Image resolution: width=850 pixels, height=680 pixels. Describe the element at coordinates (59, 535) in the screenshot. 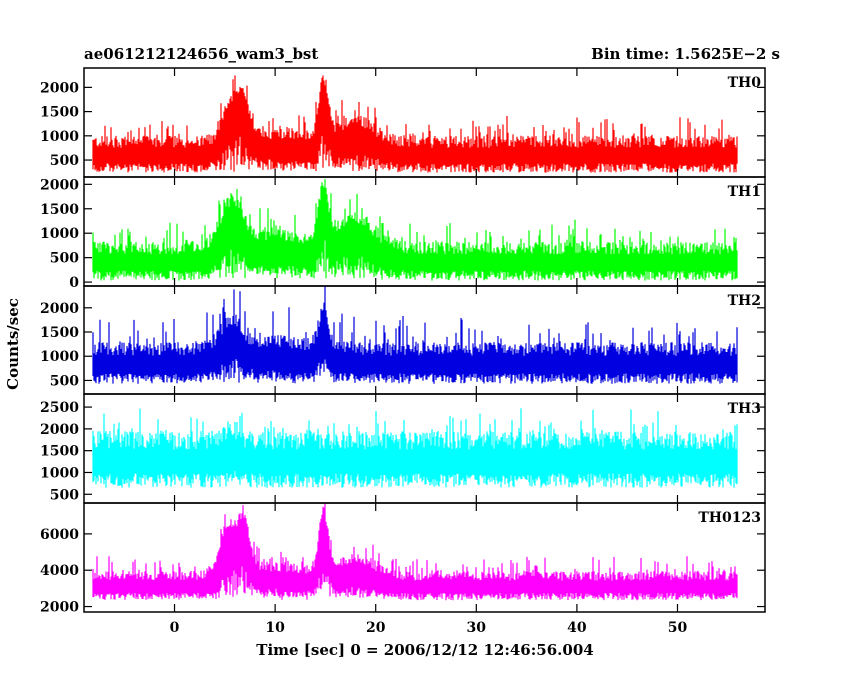

I see `y-tick-label: 6000` at that location.